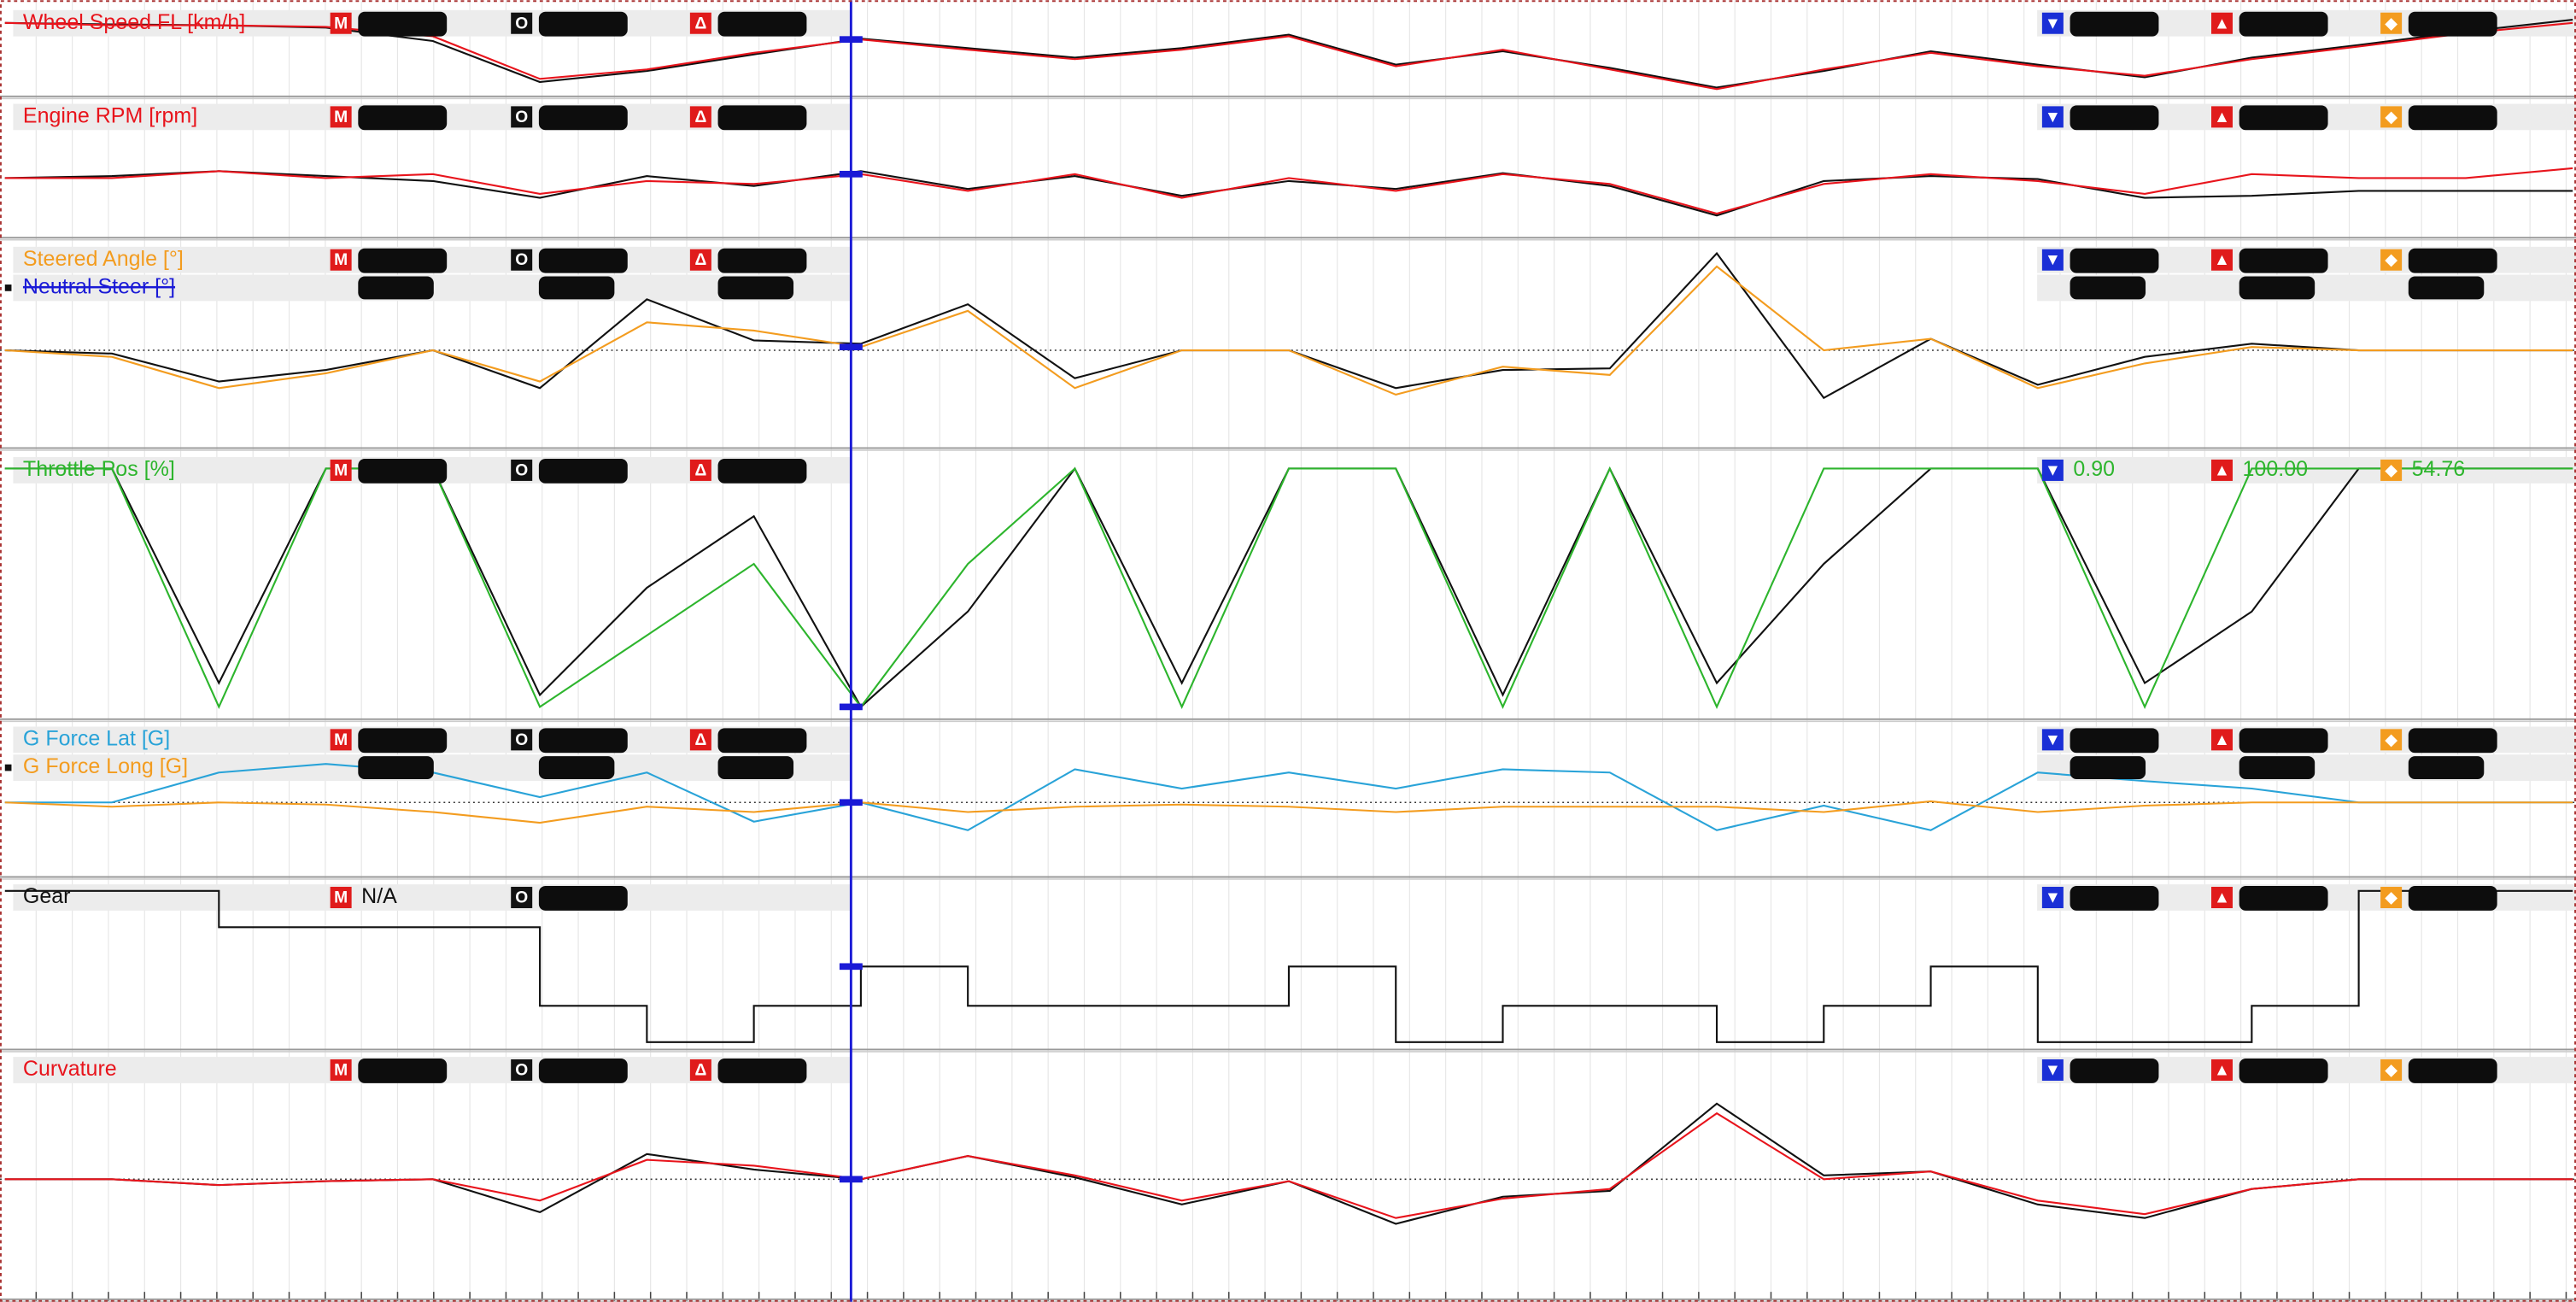 The image size is (2576, 1302). I want to click on channel-name: G Force Lat [G], so click(96, 738).